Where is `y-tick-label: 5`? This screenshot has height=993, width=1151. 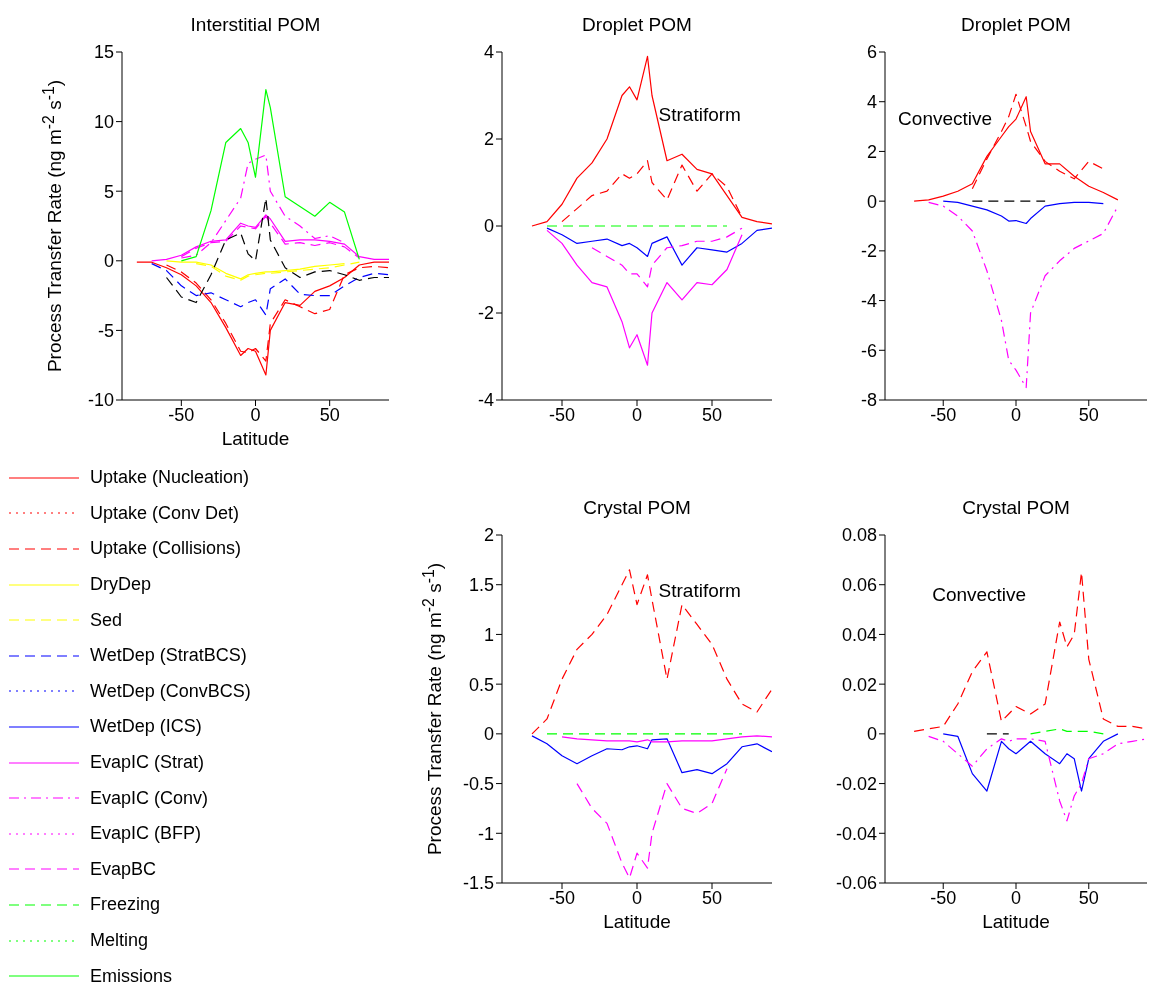
y-tick-label: 5 is located at coordinates (108, 191).